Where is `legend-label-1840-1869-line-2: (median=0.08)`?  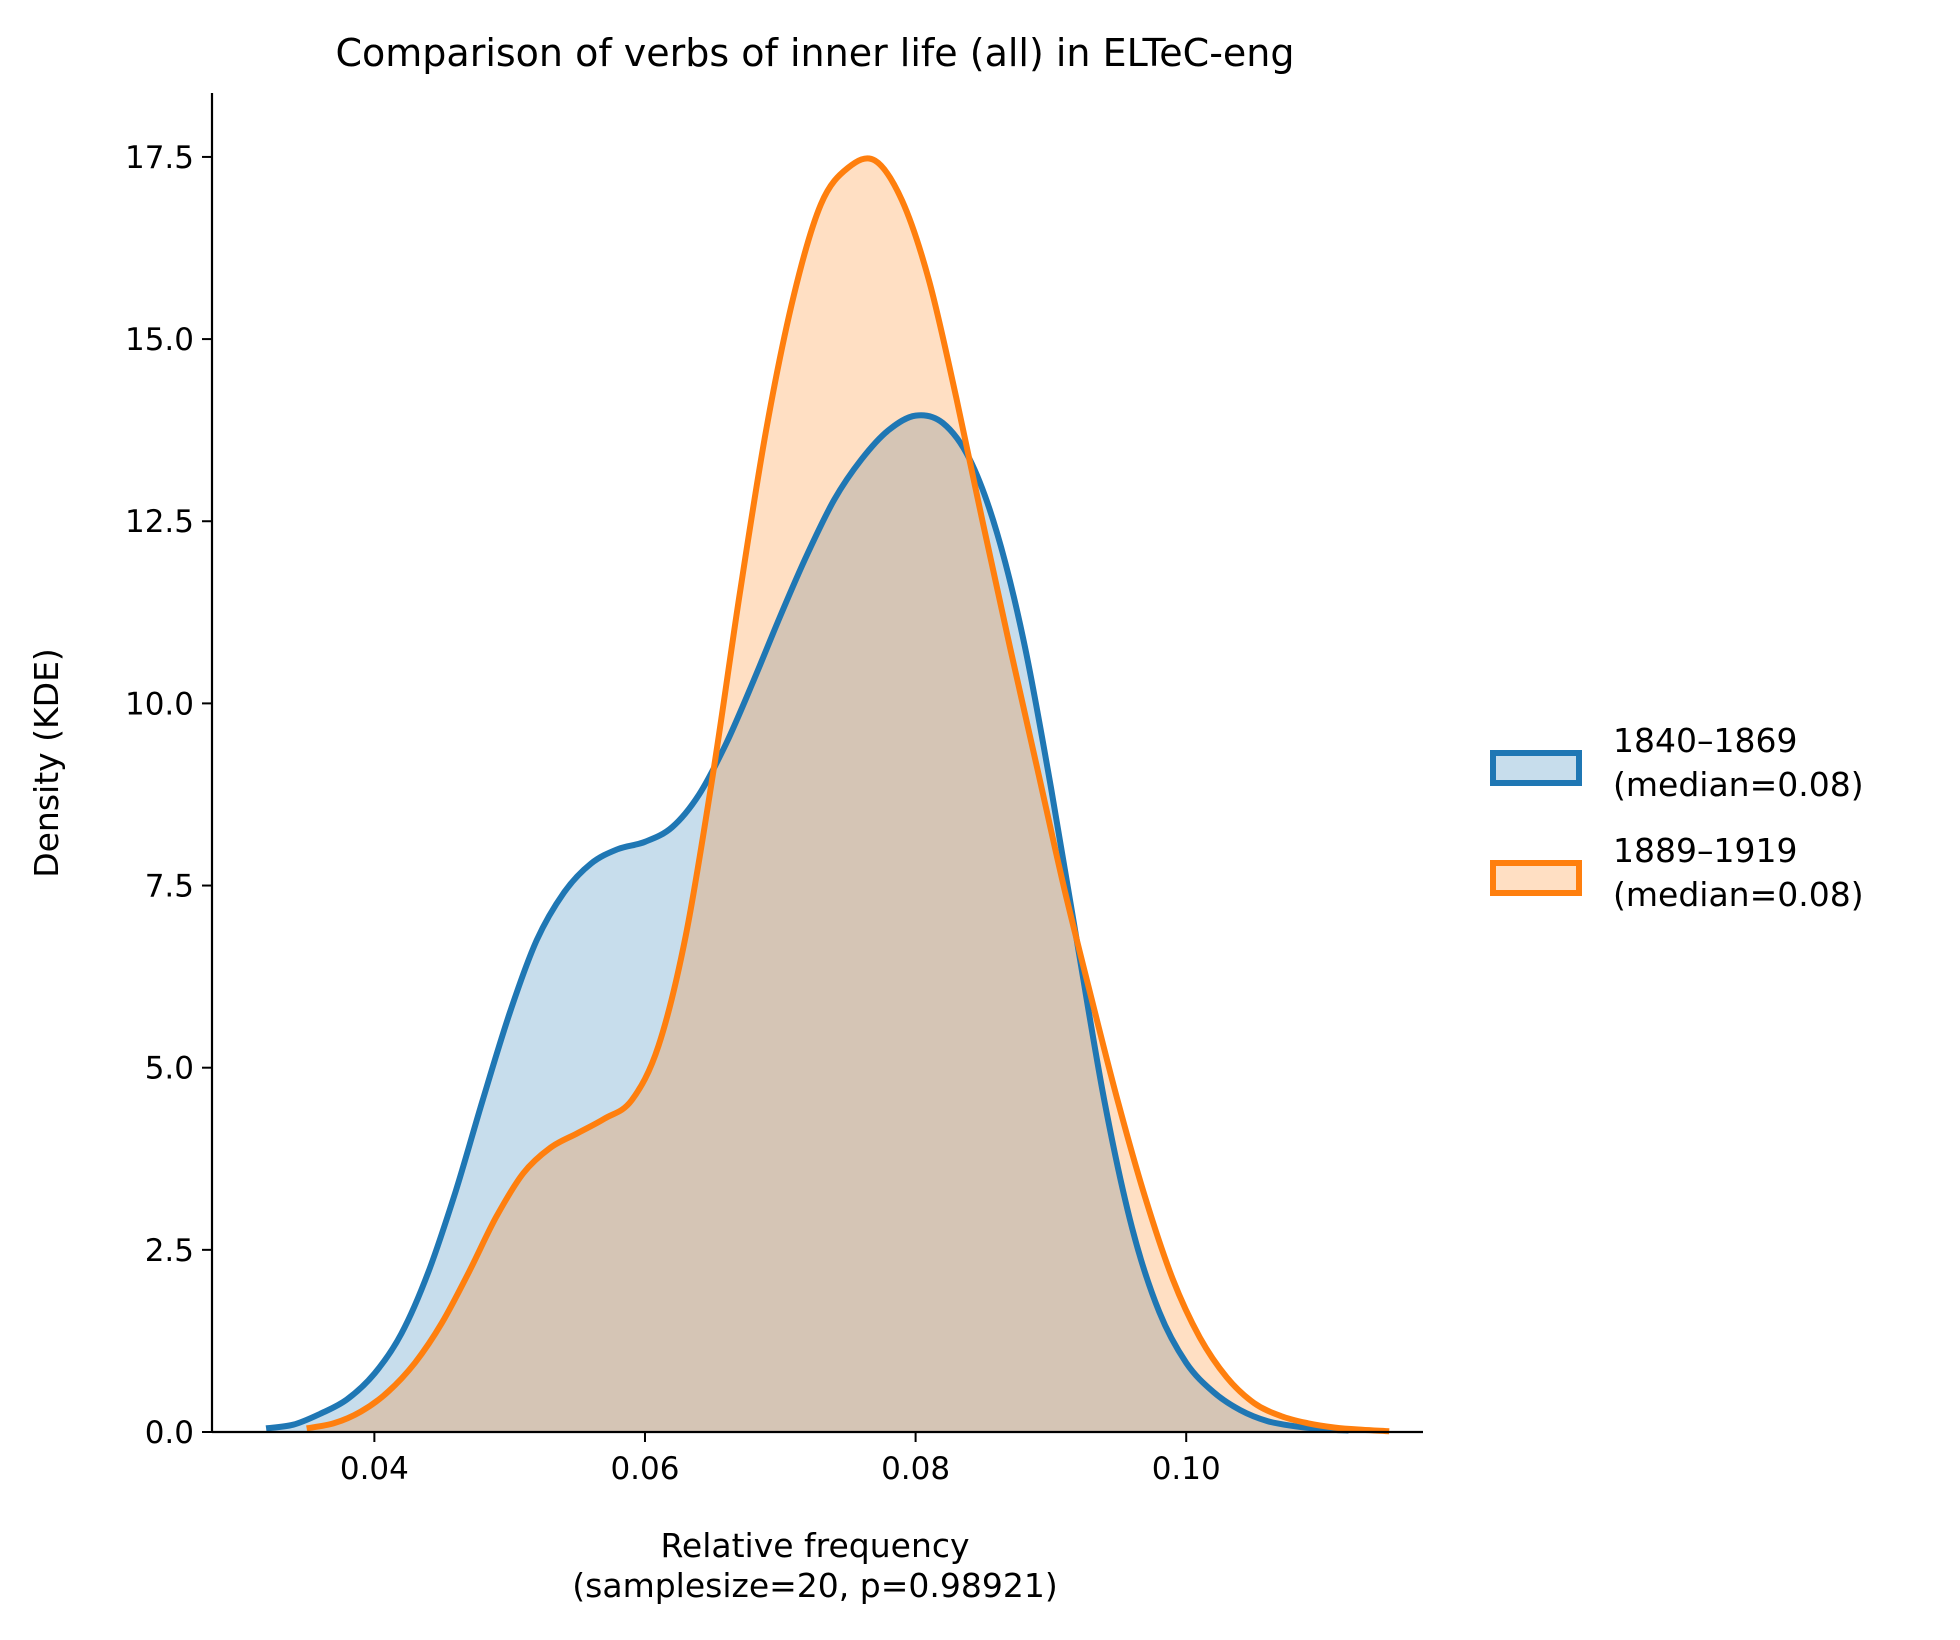
legend-label-1840-1869-line-2: (median=0.08) is located at coordinates (1738, 784).